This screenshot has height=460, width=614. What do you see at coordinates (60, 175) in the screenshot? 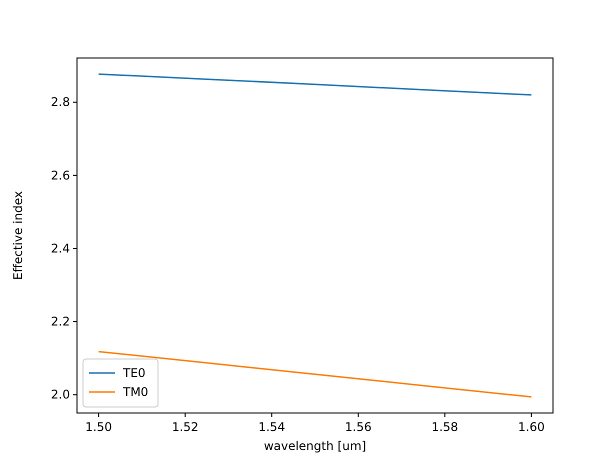
I see `y-tick-label: 2.6` at bounding box center [60, 175].